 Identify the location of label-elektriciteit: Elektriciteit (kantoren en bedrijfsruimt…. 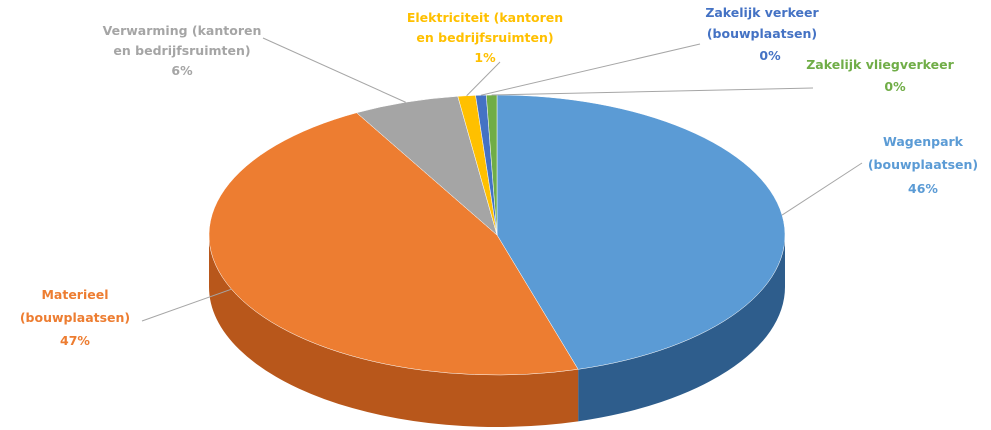
(485, 37).